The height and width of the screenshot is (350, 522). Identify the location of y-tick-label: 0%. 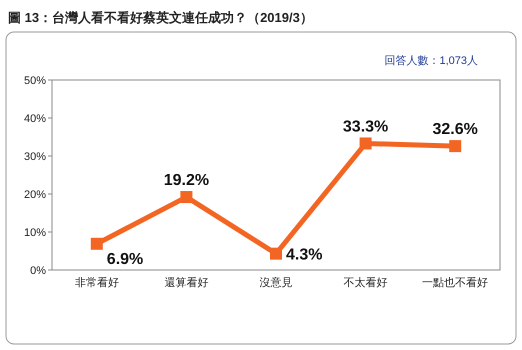
(38, 271).